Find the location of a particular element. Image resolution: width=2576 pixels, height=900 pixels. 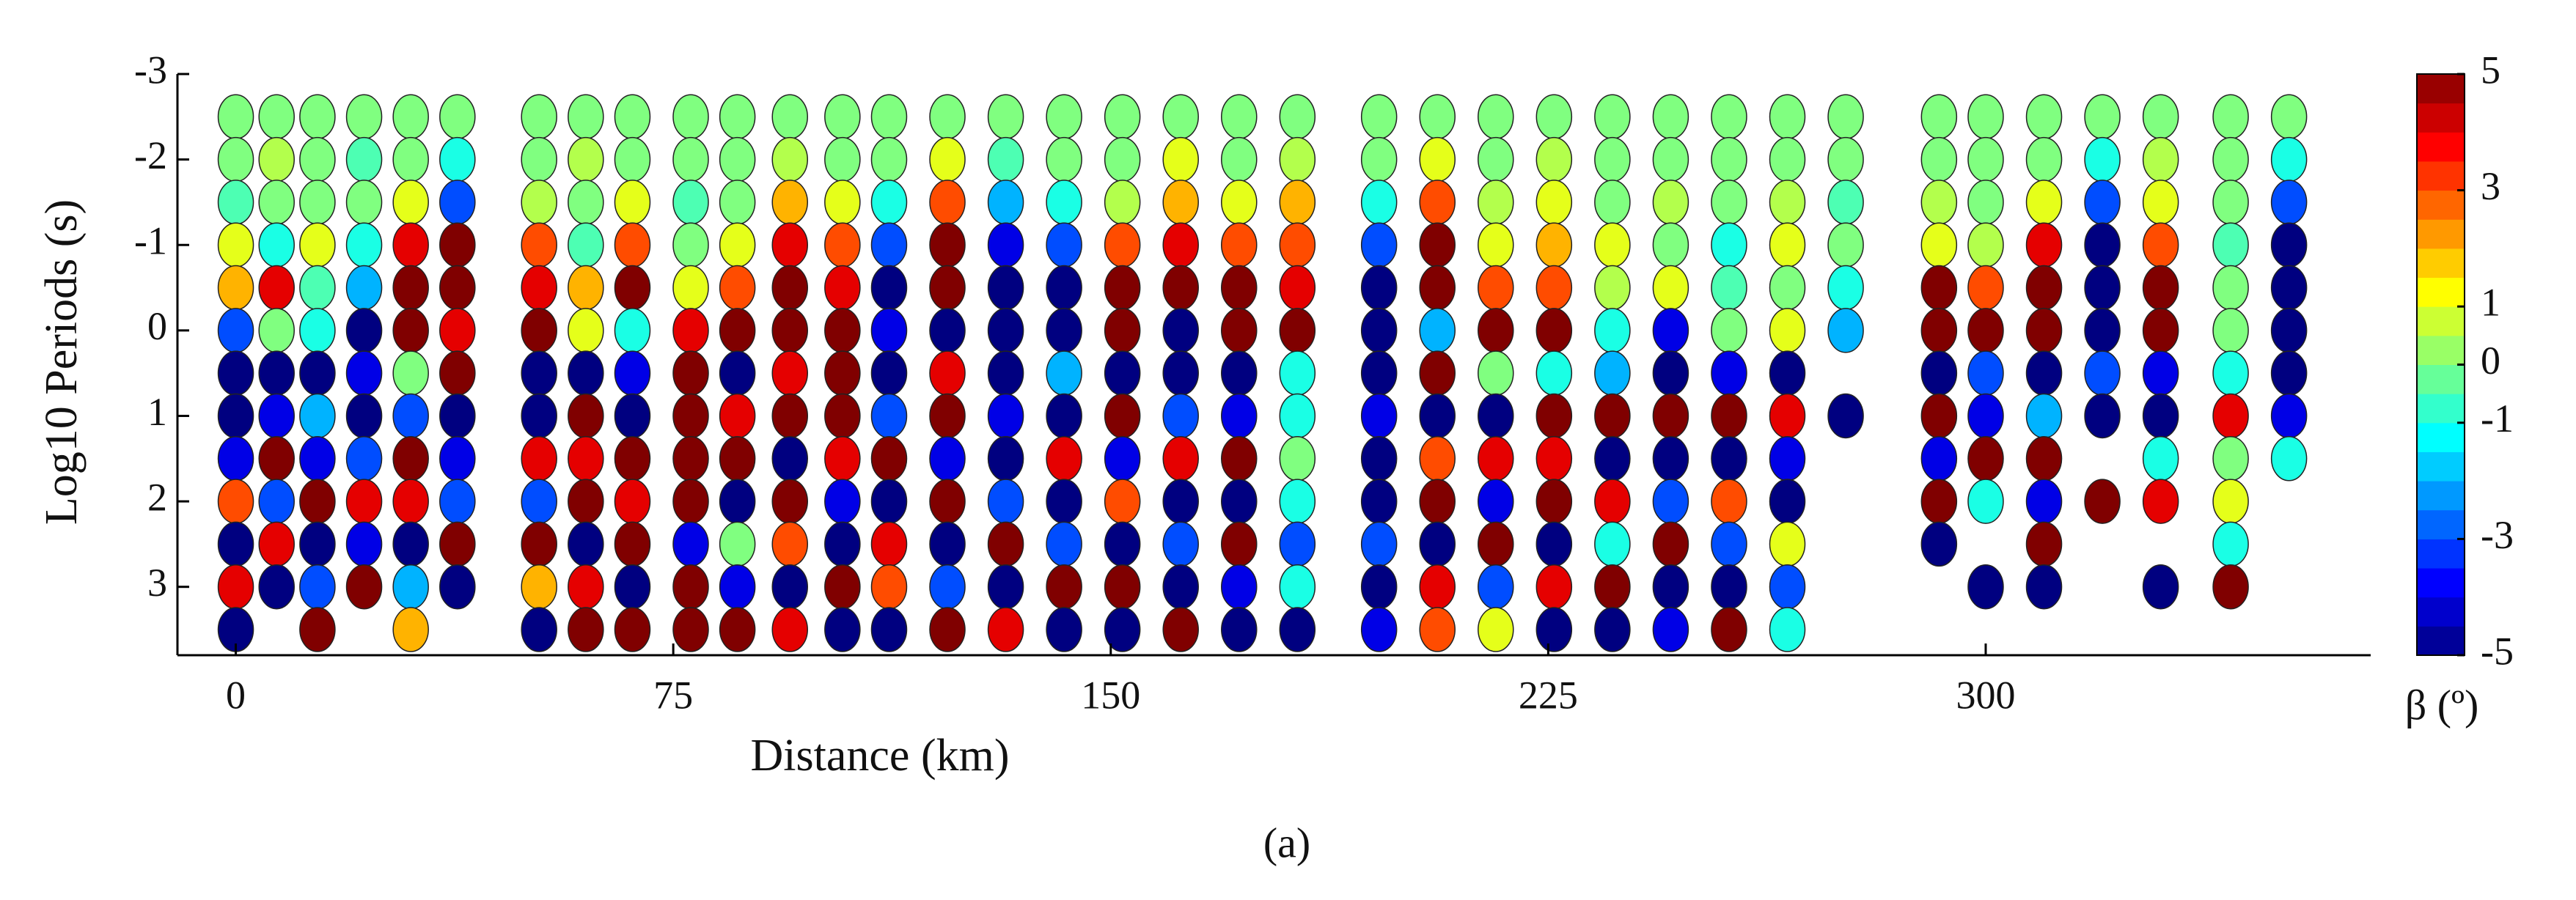

x-axis-label: Distance (km) is located at coordinates (881, 756).